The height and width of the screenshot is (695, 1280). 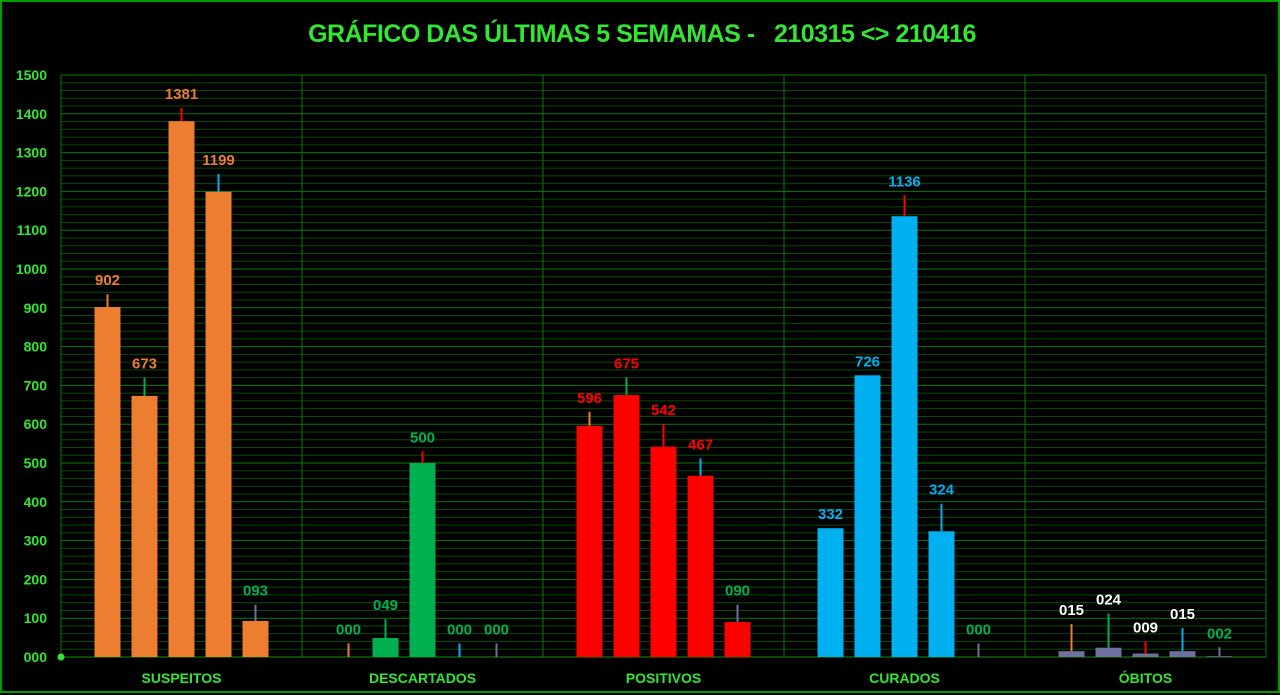 I want to click on y-tick-label: 1400, so click(x=31, y=114).